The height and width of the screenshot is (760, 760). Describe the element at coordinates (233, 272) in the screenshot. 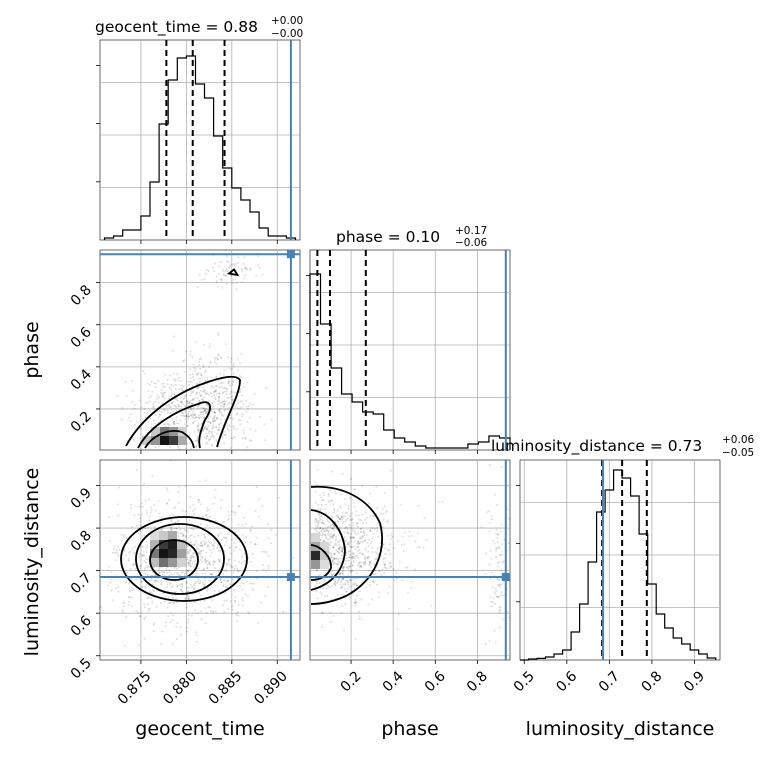

I see `contour-secondary-mode` at that location.